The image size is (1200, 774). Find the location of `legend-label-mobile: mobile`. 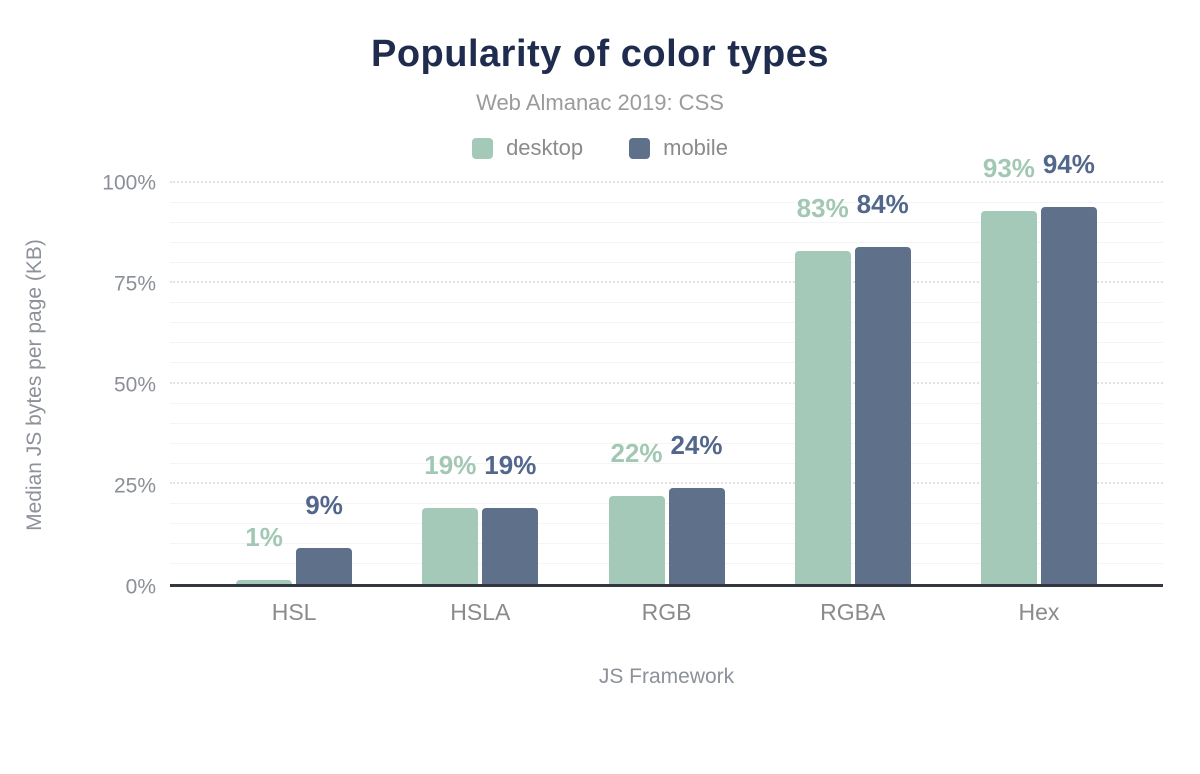

legend-label-mobile: mobile is located at coordinates (695, 147).